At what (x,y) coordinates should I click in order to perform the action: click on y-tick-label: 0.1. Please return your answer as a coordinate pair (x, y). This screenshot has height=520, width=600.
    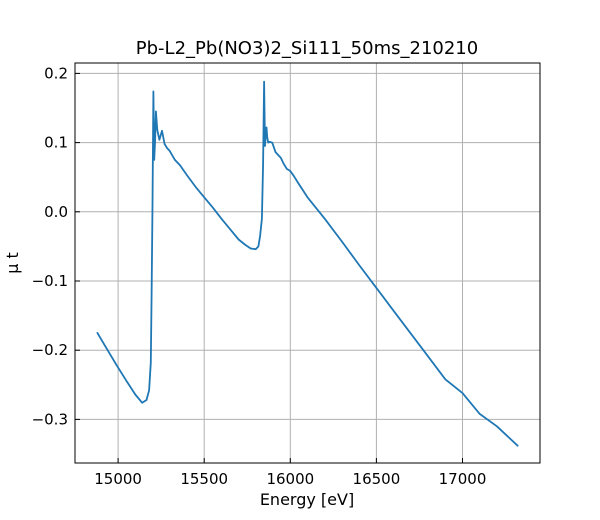
    Looking at the image, I should click on (56, 143).